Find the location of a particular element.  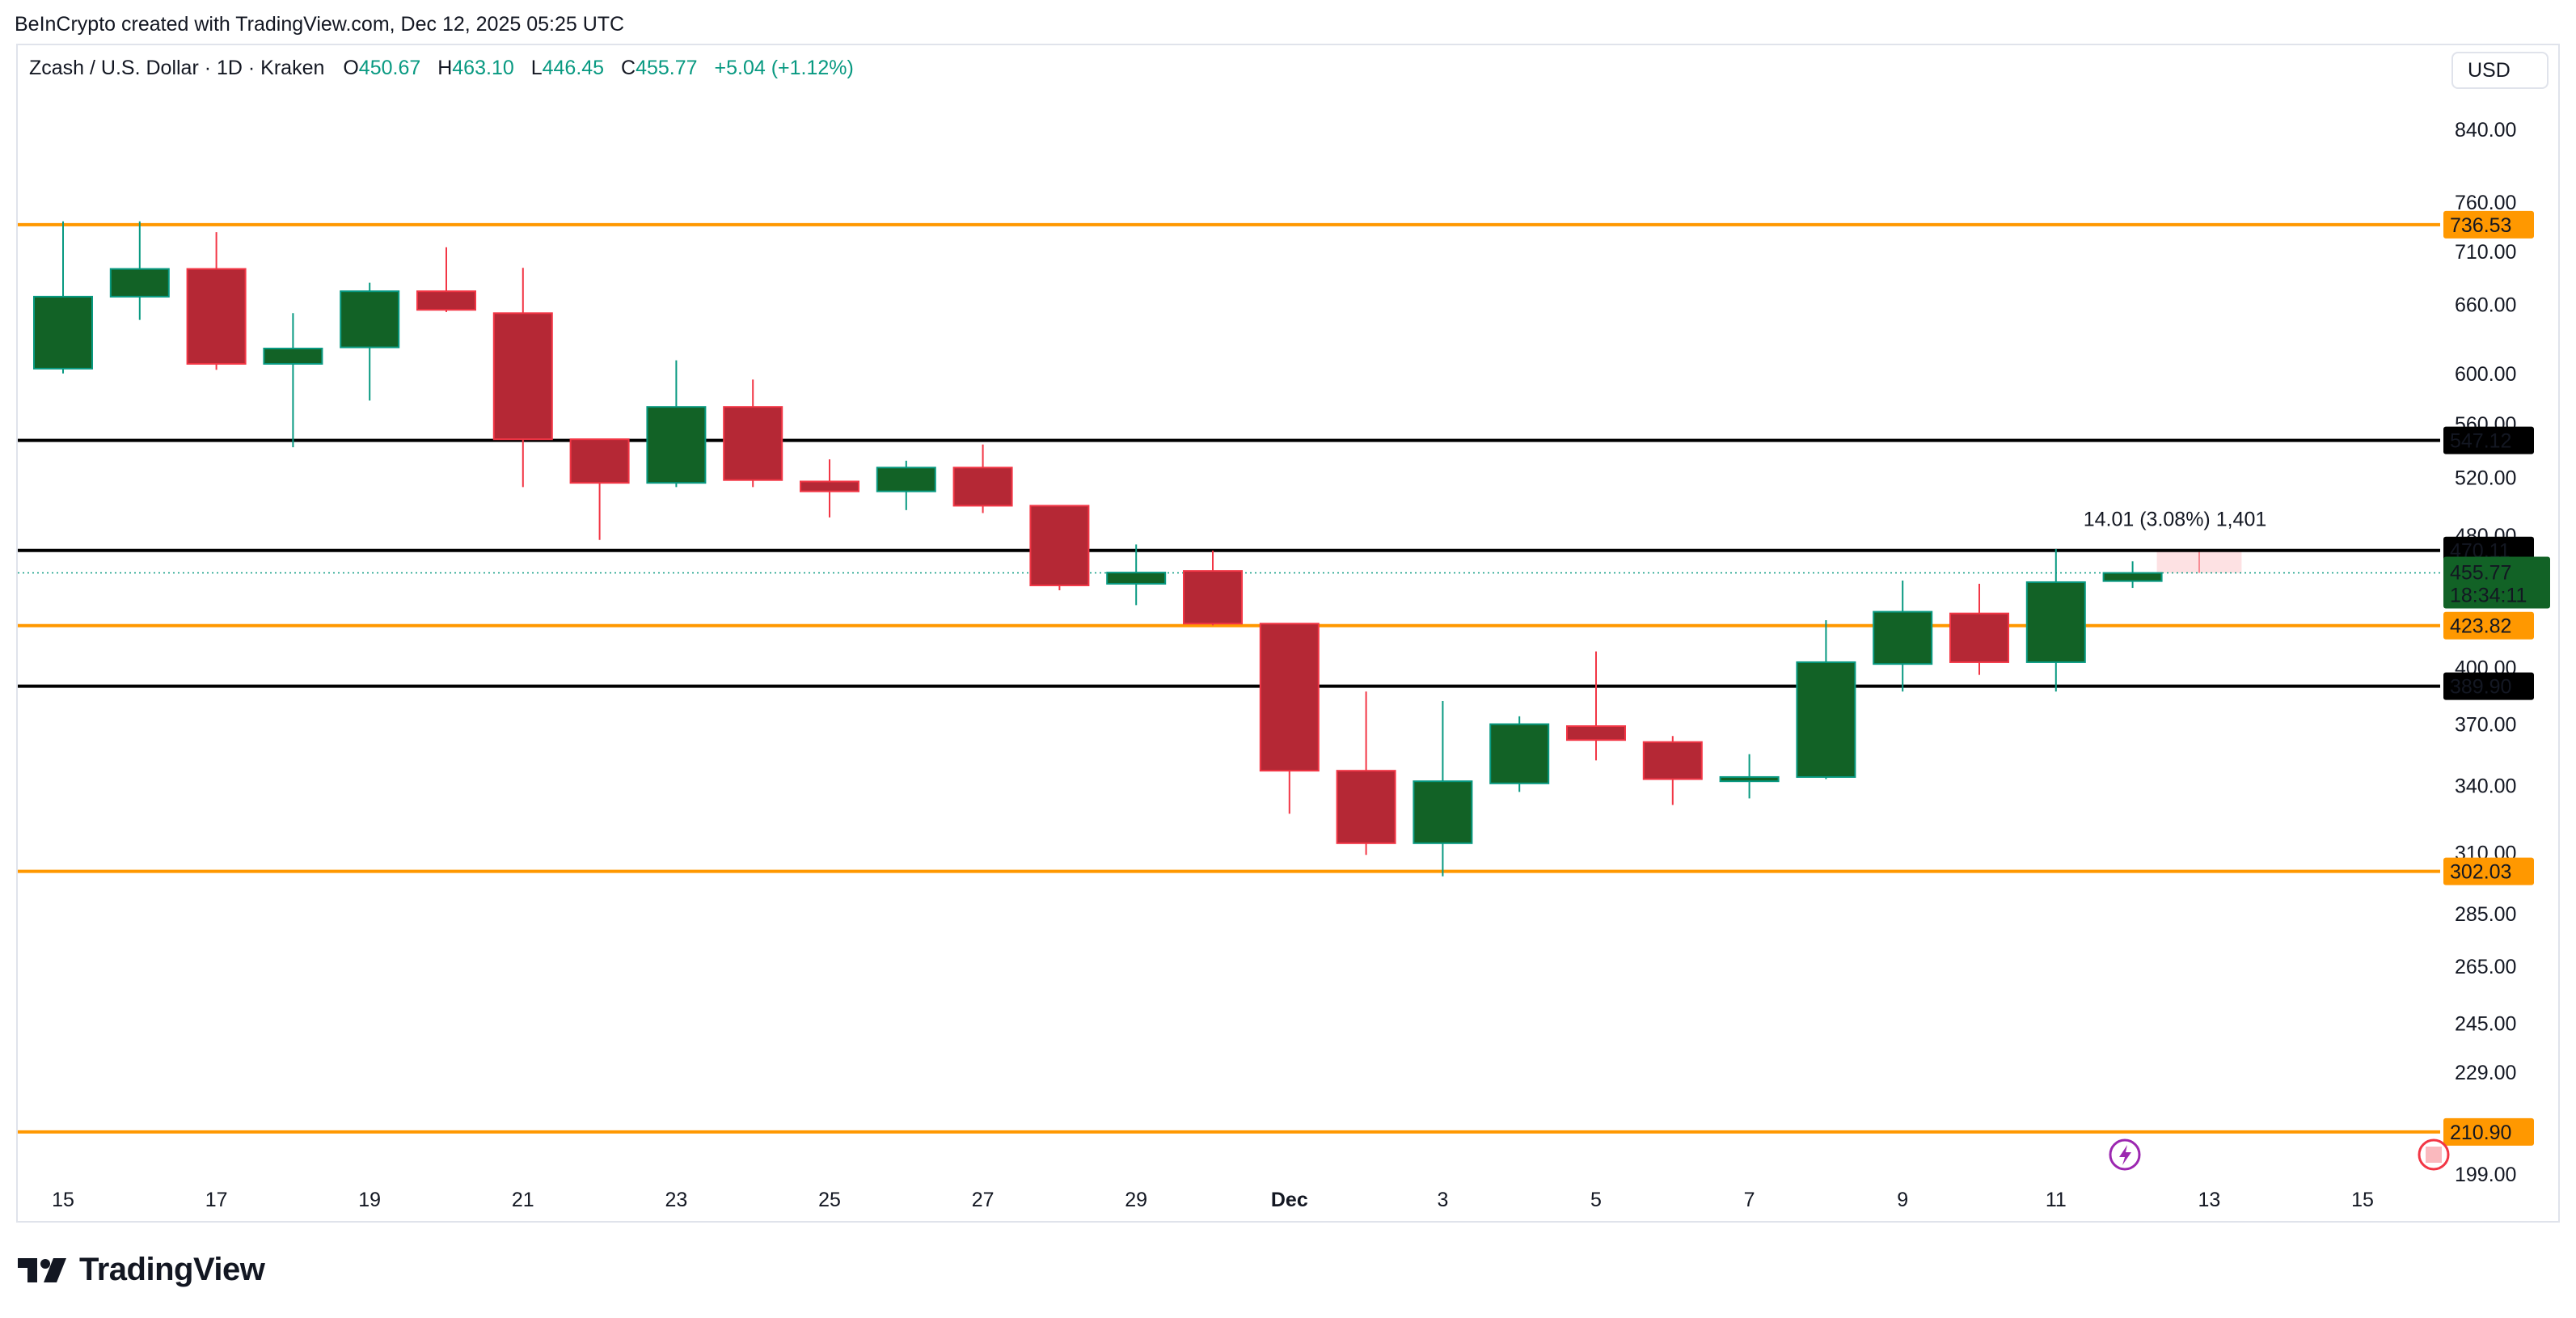

x-axis-tick-label: 21 is located at coordinates (523, 1200).